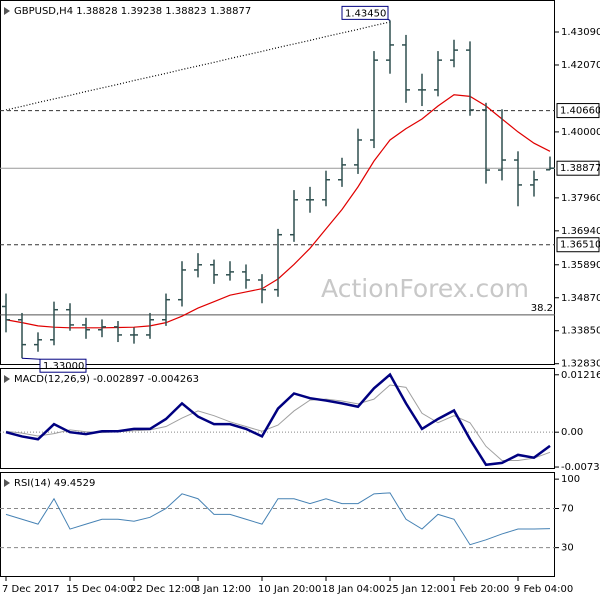 Image resolution: width=600 pixels, height=600 pixels. Describe the element at coordinates (580, 331) in the screenshot. I see `y-tick-label: 1.33850` at that location.